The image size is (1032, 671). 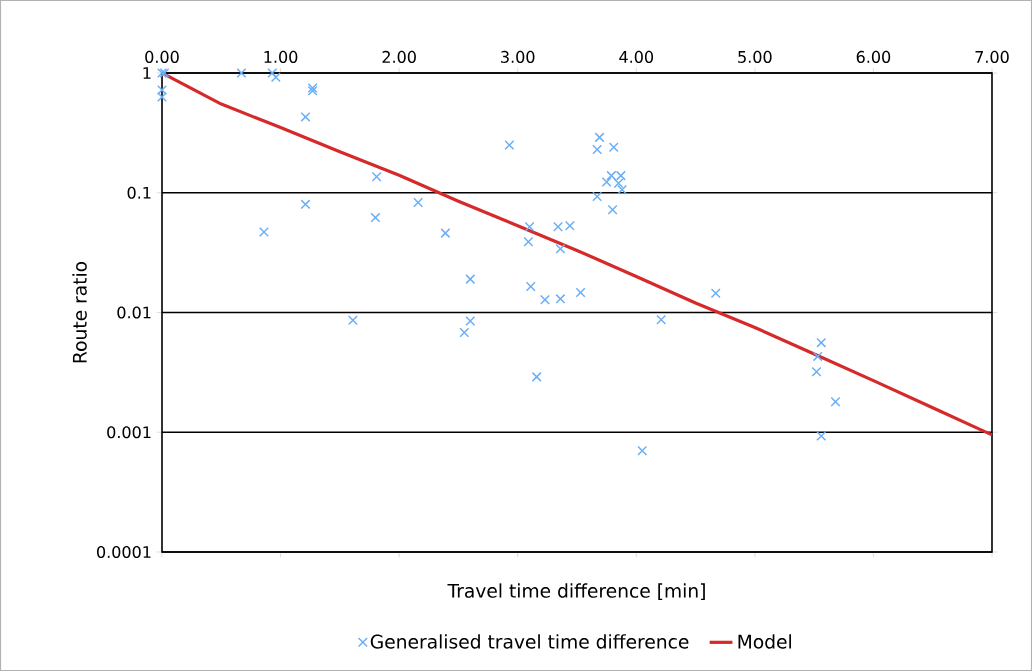 I want to click on y-tick-label: 0.01, so click(x=134, y=312).